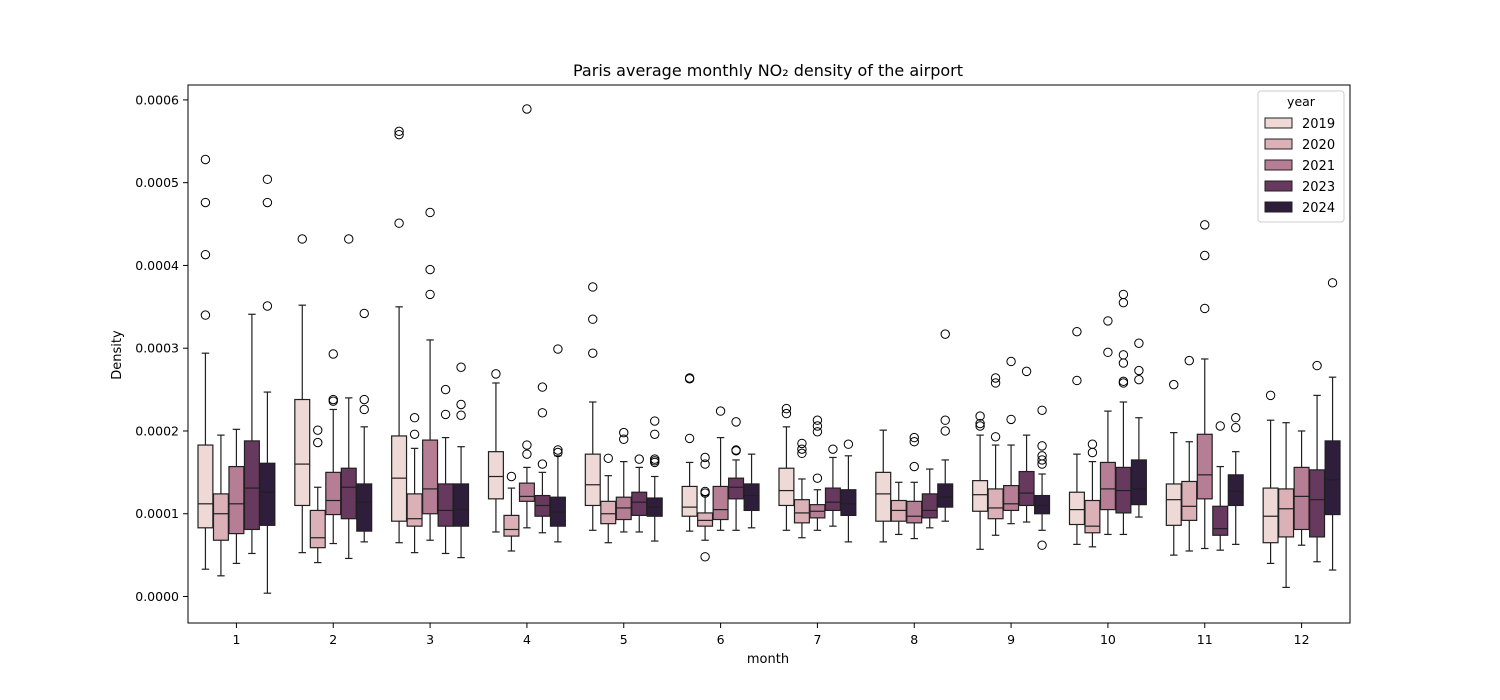 The width and height of the screenshot is (1500, 700). I want to click on legend-label-2024: 2024, so click(1318, 208).